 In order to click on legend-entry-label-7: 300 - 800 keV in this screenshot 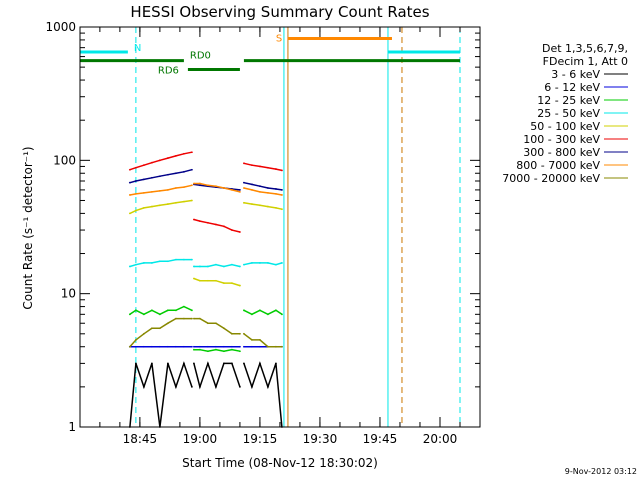, I will do `click(561, 152)`.